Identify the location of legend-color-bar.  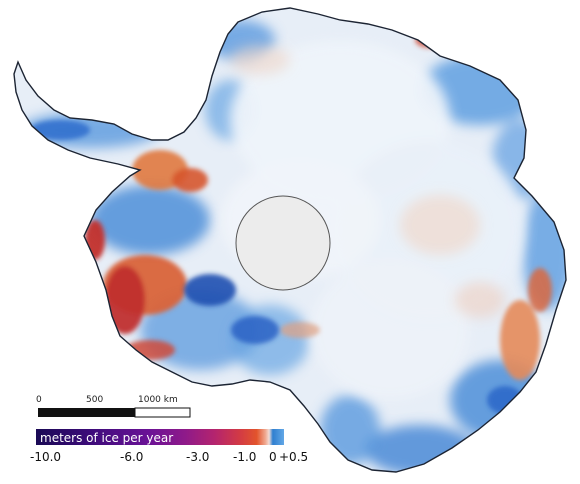
(160, 437).